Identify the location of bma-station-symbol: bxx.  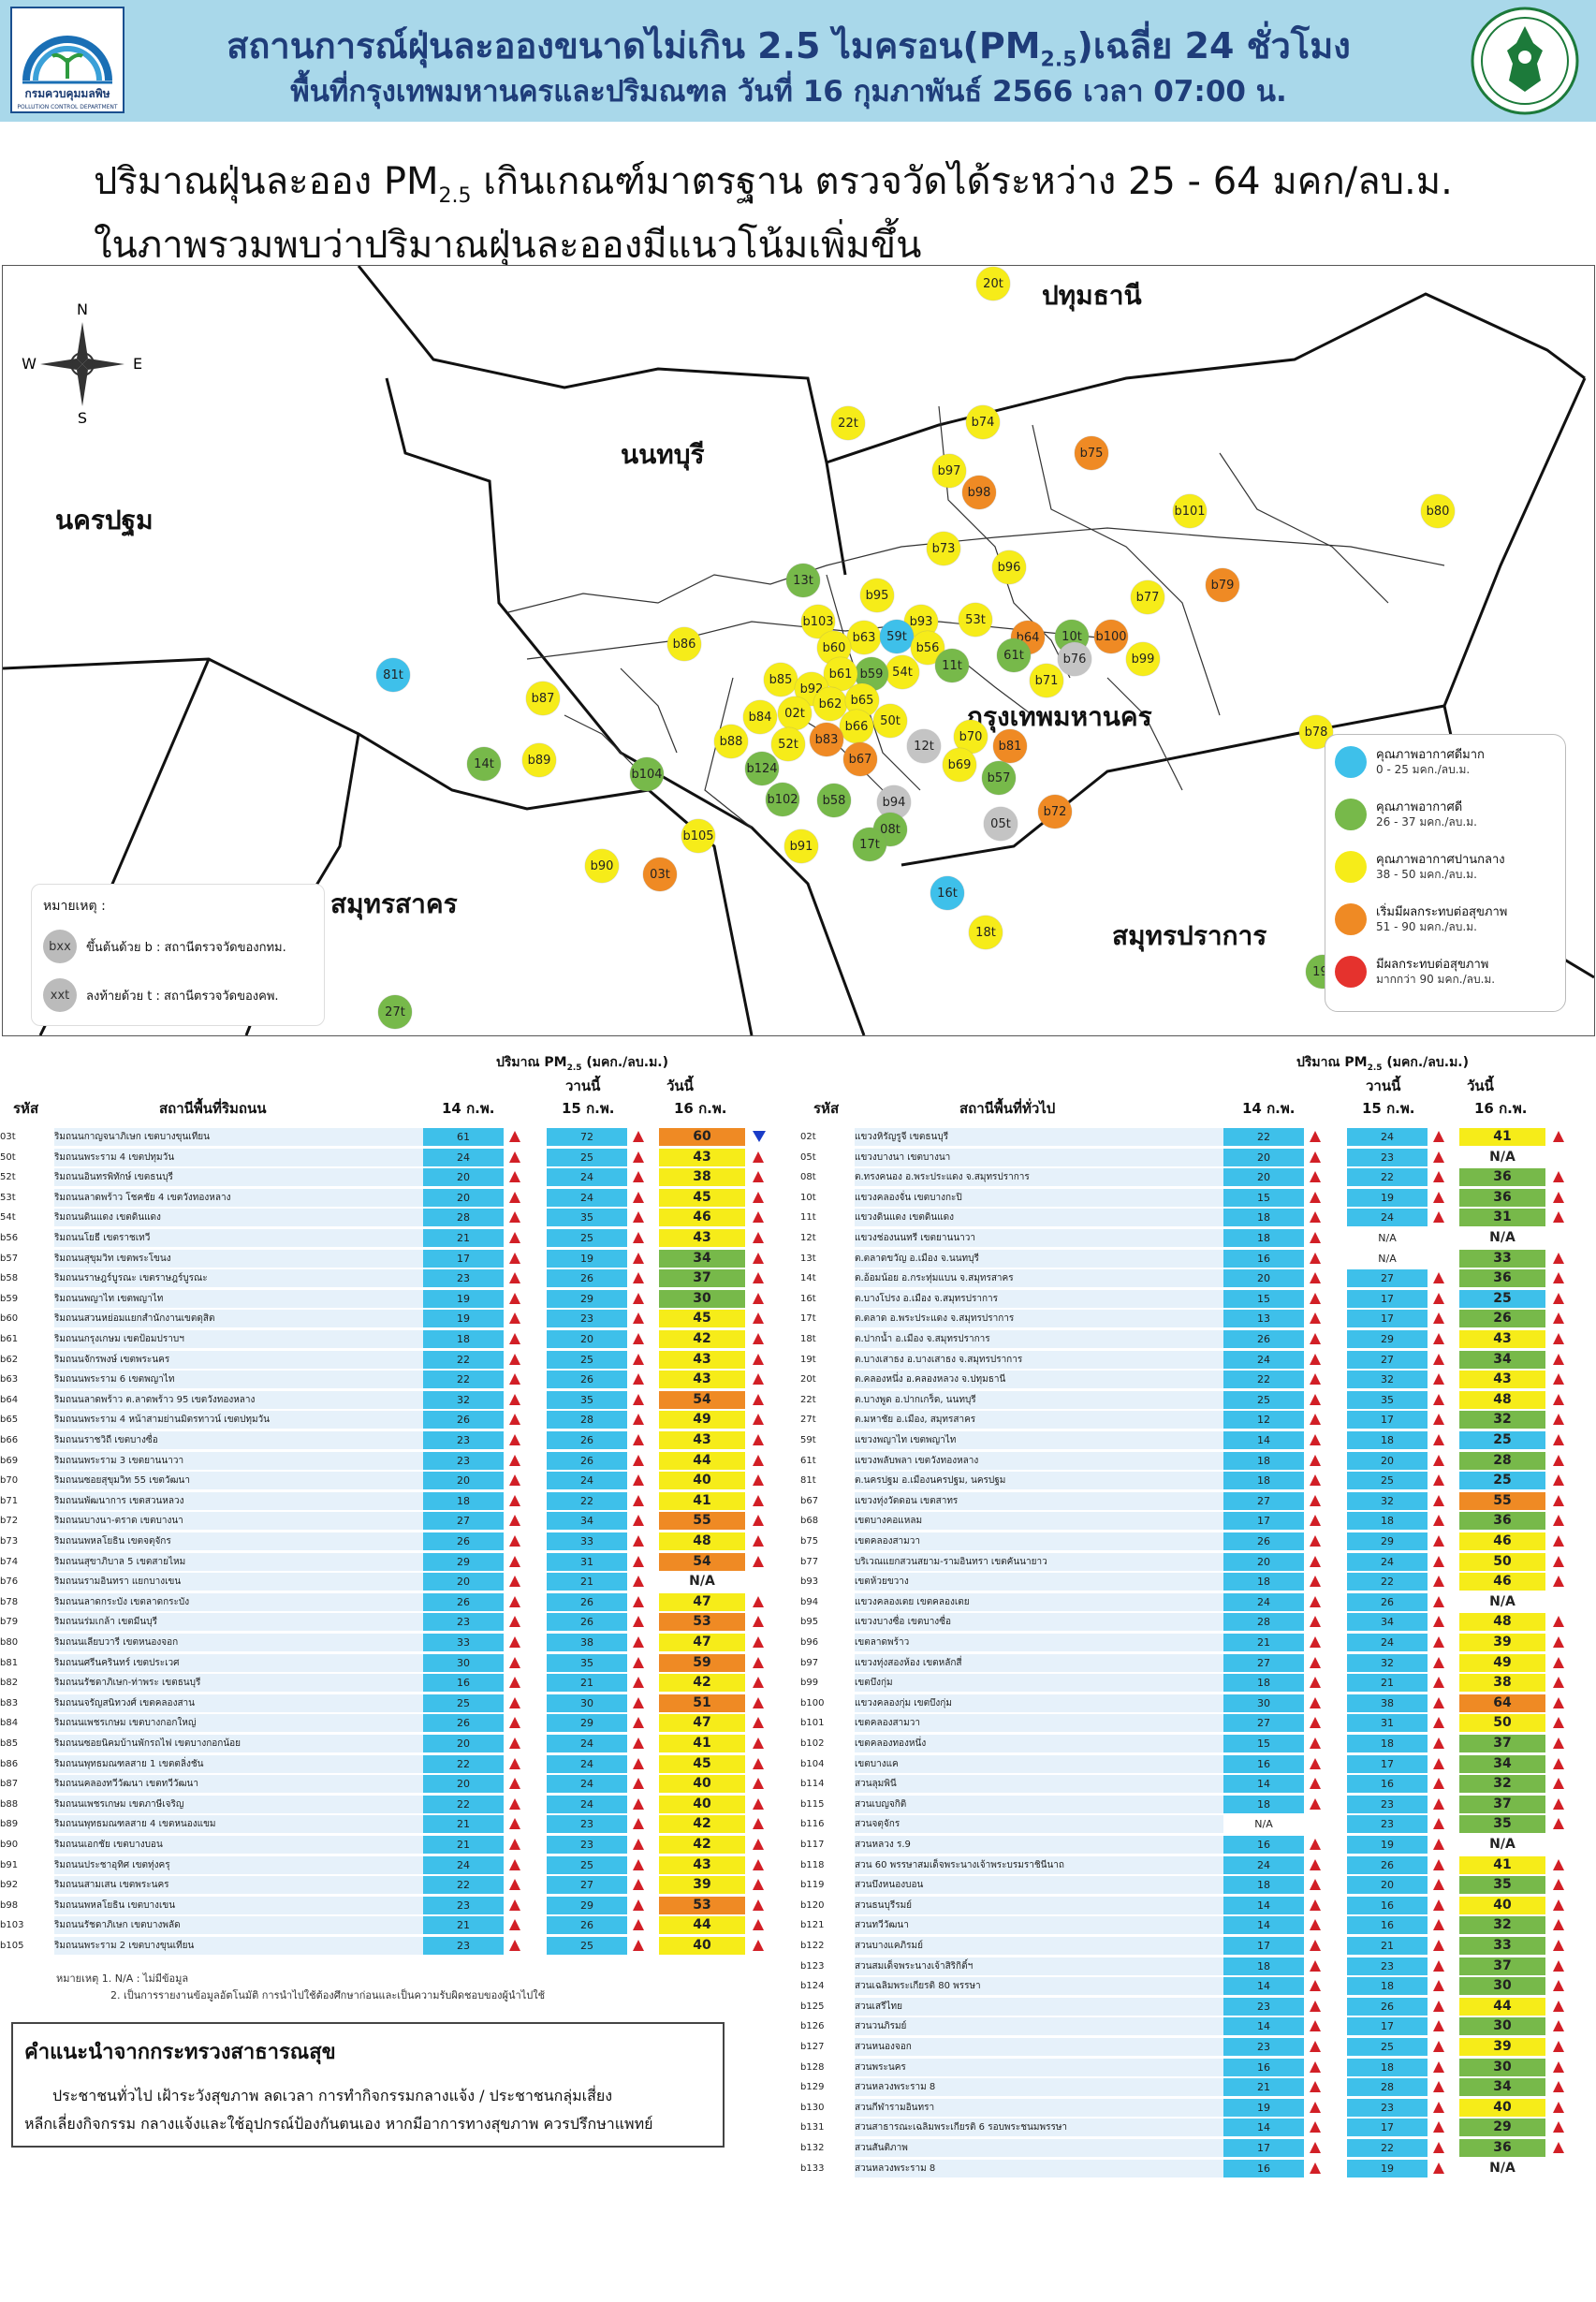
(60, 947).